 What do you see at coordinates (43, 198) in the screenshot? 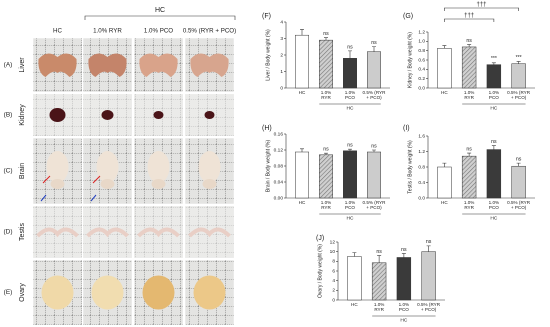
I see `arrow-blue` at bounding box center [43, 198].